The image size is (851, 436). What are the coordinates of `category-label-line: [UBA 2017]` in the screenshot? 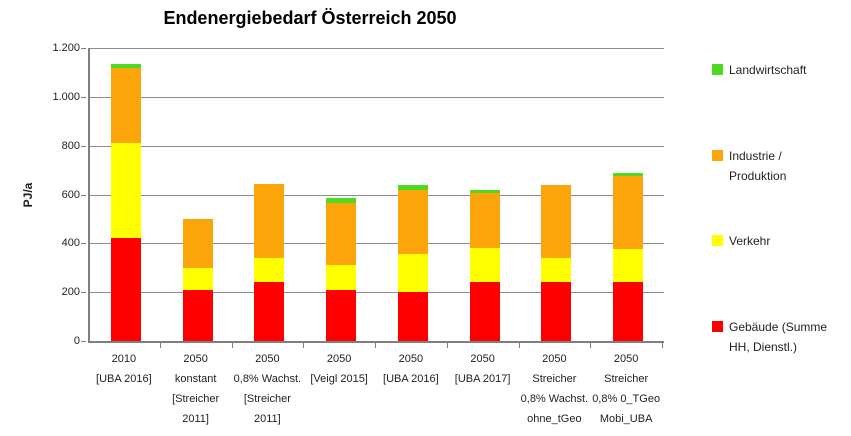 It's located at (482, 379).